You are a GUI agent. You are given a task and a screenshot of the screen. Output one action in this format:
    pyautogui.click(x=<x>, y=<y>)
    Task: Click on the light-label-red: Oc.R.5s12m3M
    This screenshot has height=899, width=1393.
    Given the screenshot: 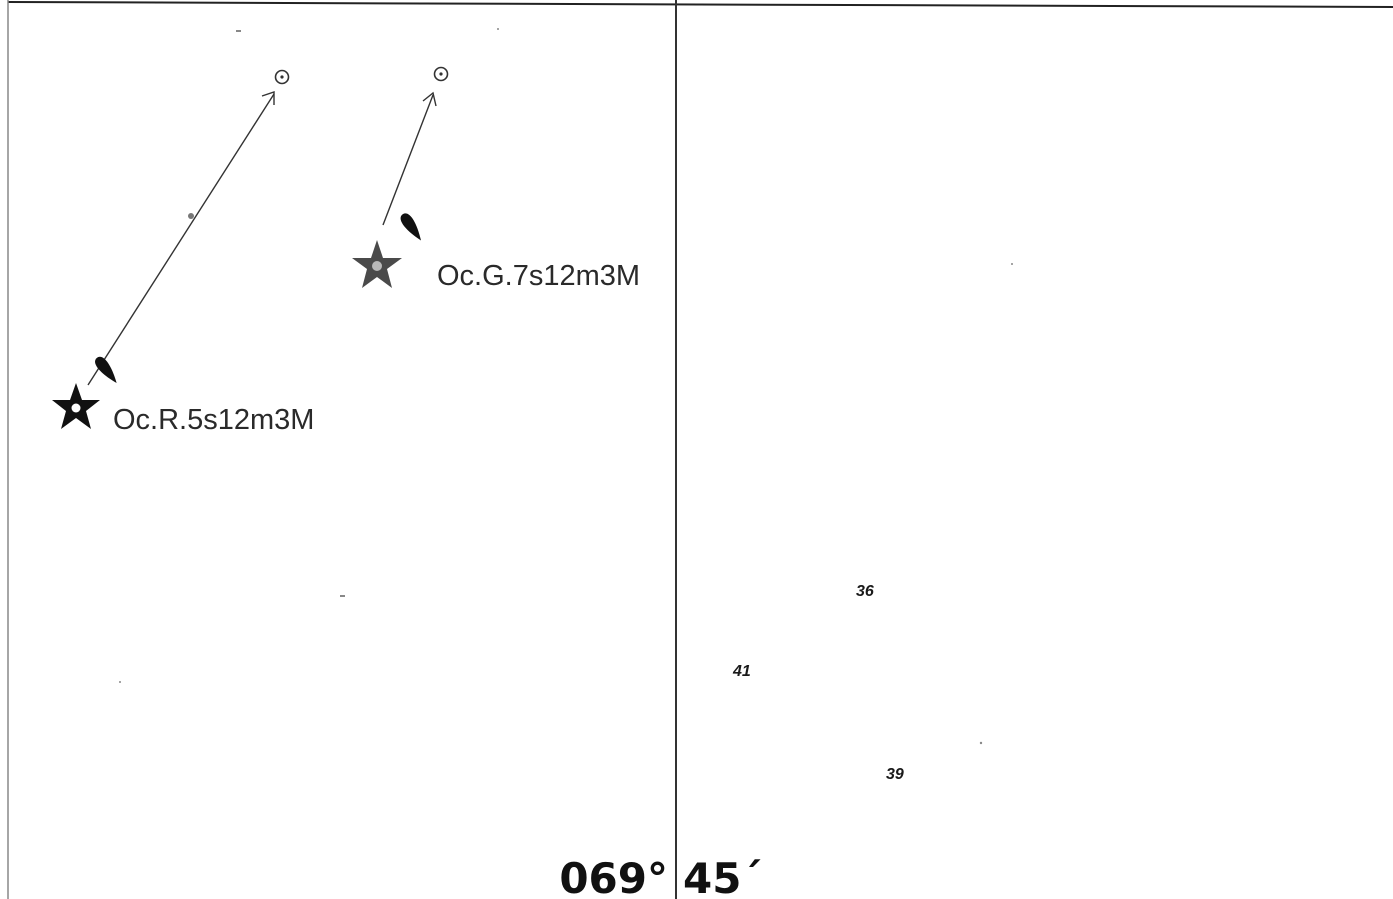 What is the action you would take?
    pyautogui.click(x=213, y=420)
    